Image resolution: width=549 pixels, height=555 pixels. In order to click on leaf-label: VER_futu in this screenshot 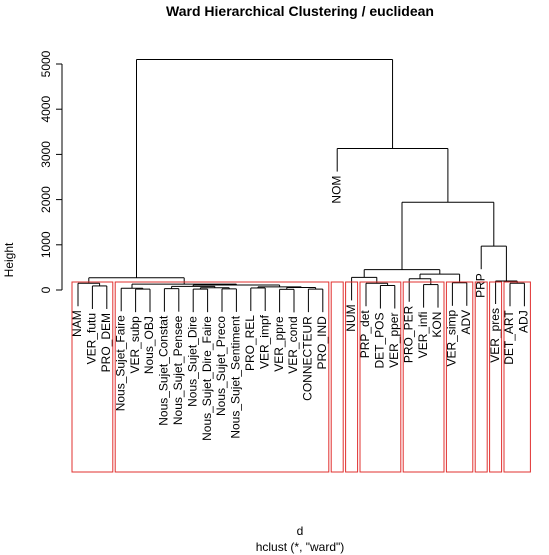, I will do `click(92, 338)`.